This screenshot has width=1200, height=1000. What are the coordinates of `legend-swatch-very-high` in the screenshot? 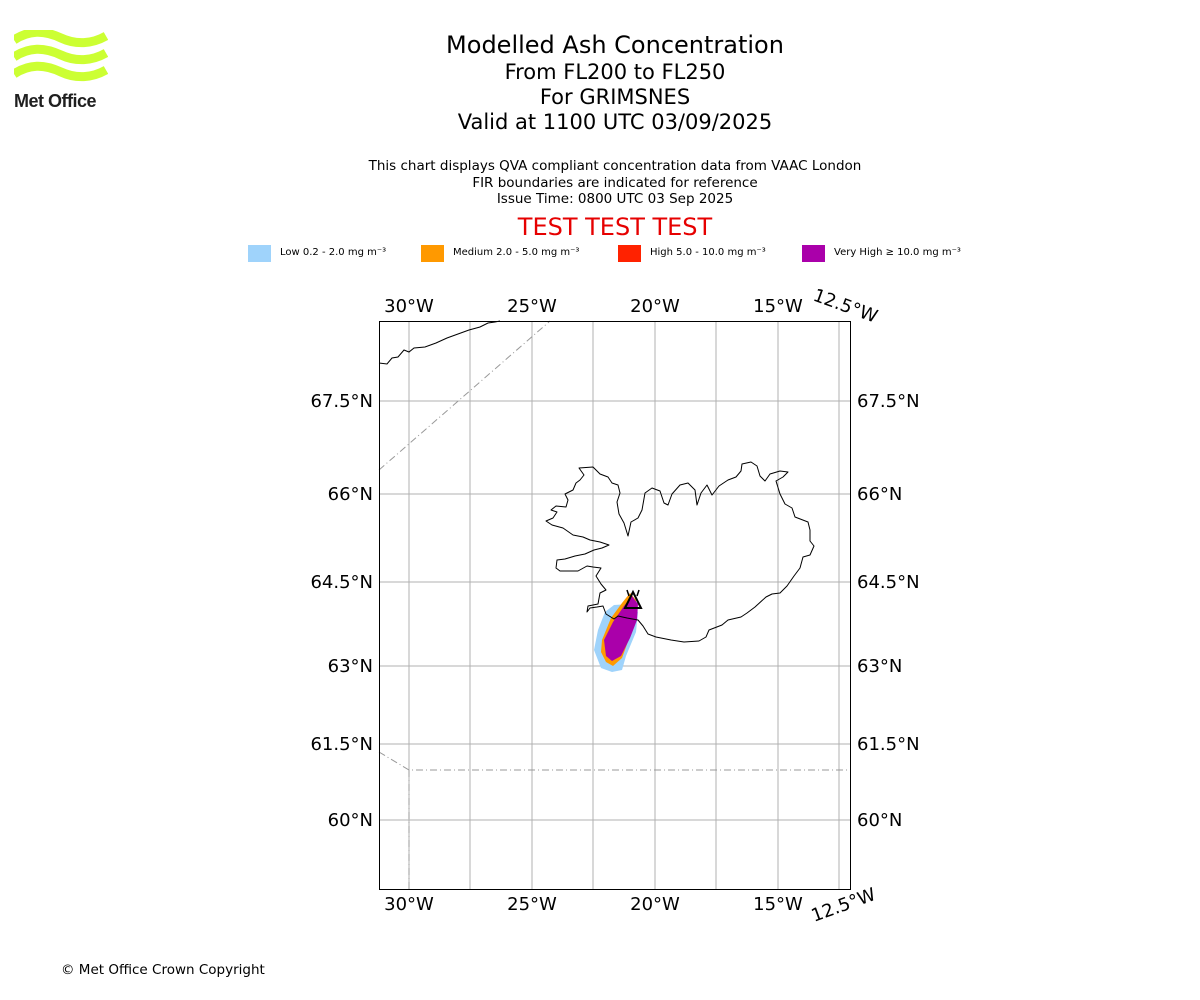 It's located at (813, 253).